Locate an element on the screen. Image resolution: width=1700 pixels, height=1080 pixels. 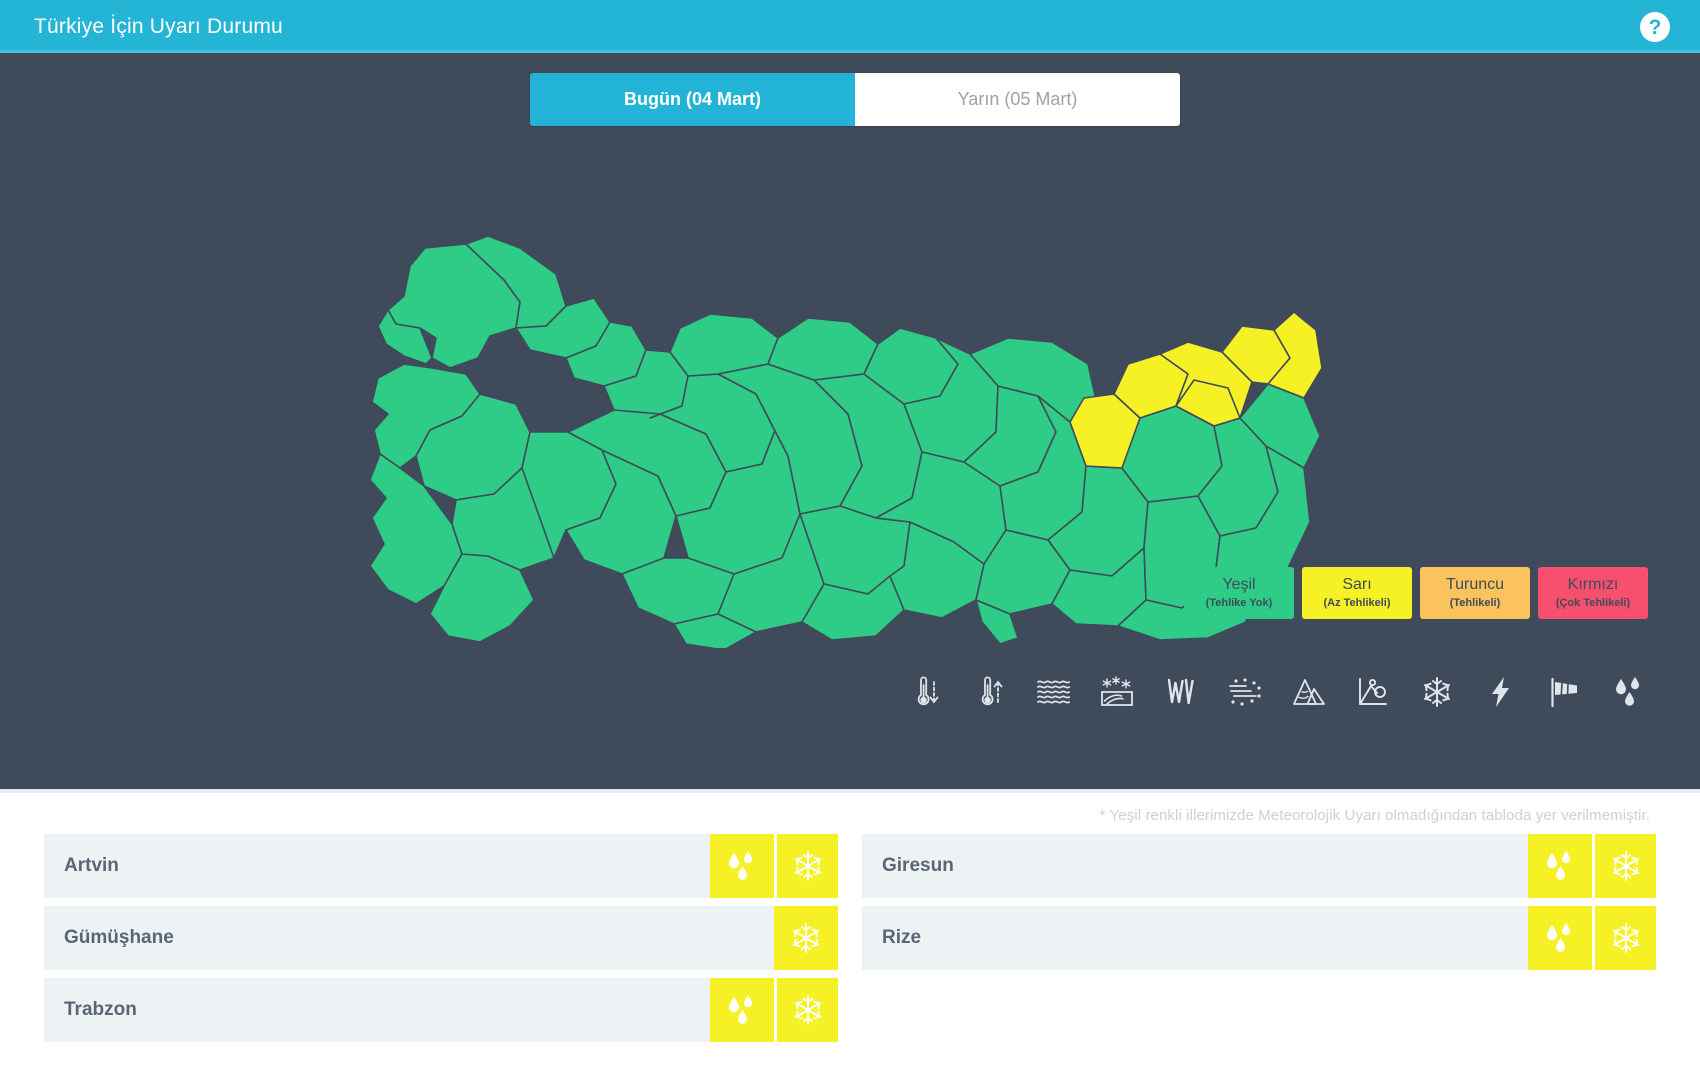
blowing-snow-icon is located at coordinates (1245, 692).